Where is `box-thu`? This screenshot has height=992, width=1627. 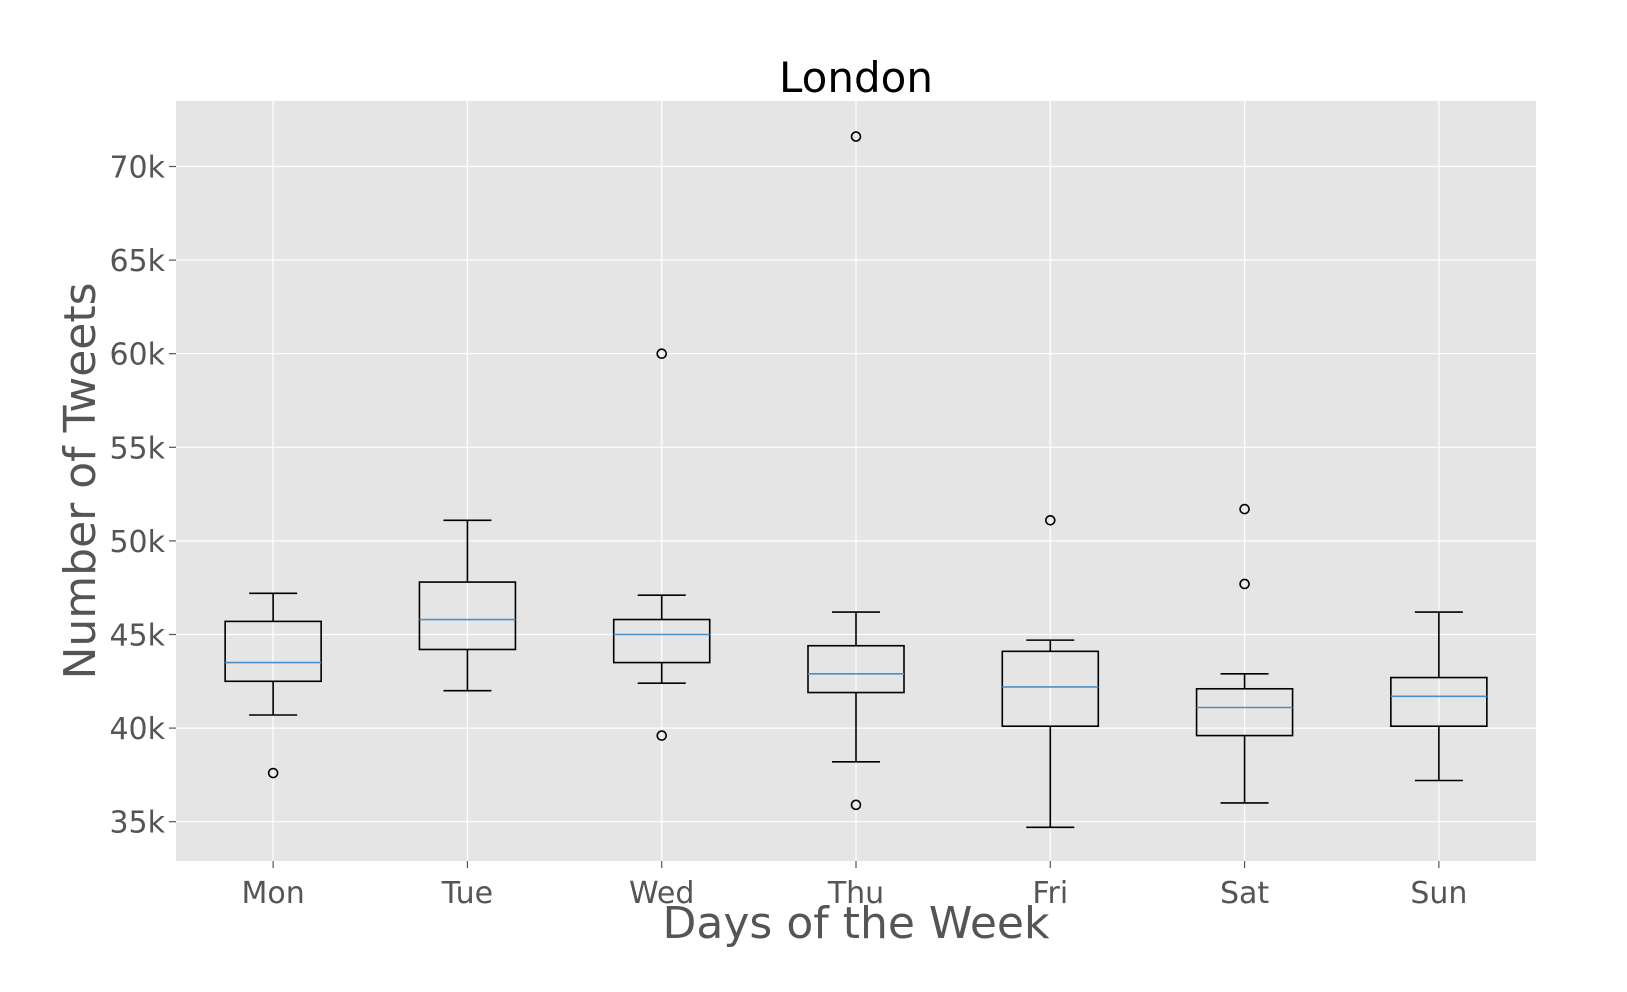 box-thu is located at coordinates (856, 471).